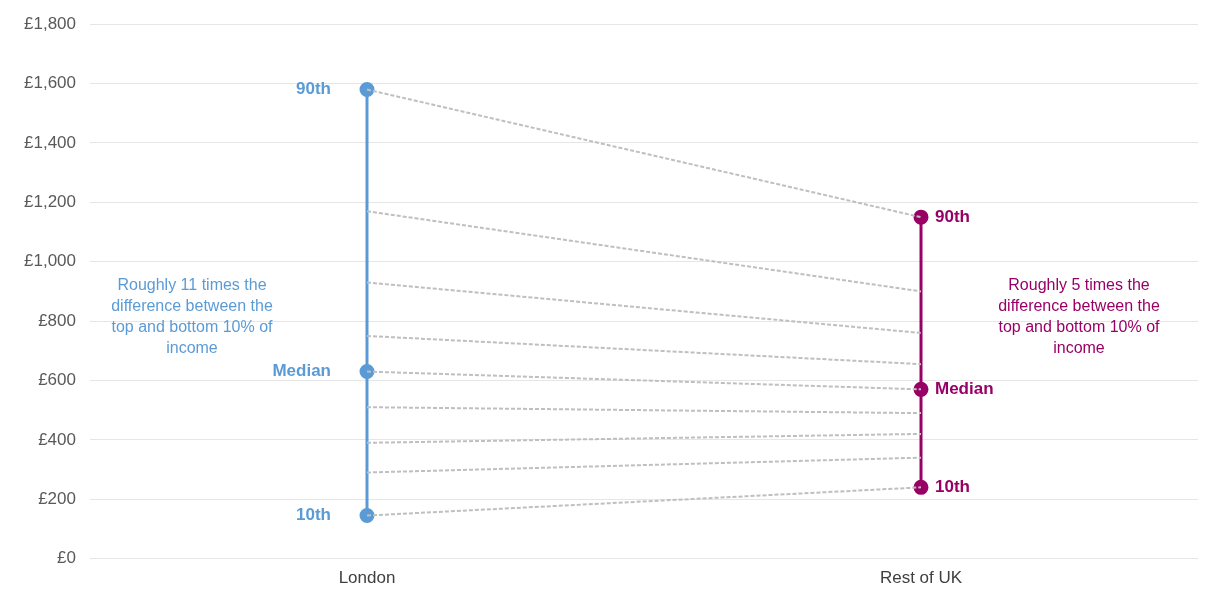 The height and width of the screenshot is (603, 1208). I want to click on y-tick-label: £1,600, so click(50, 83).